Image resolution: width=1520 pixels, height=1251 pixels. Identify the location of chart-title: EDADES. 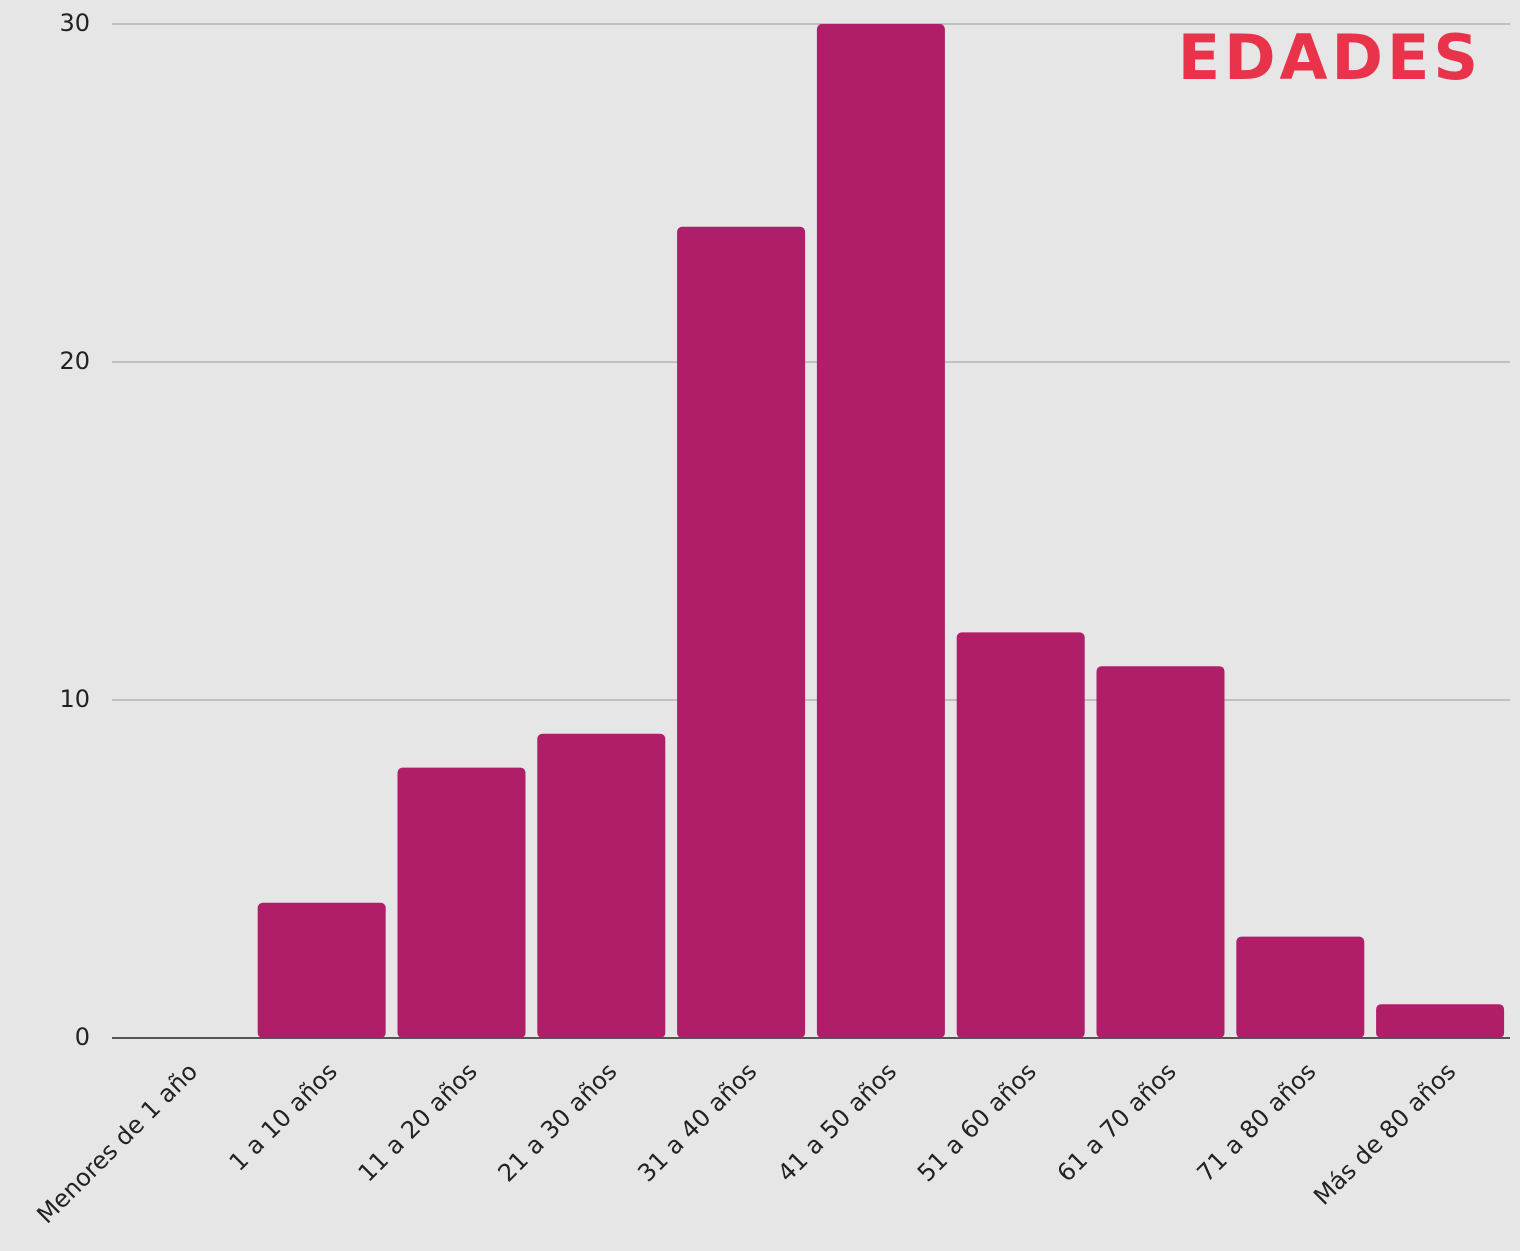
(1330, 57).